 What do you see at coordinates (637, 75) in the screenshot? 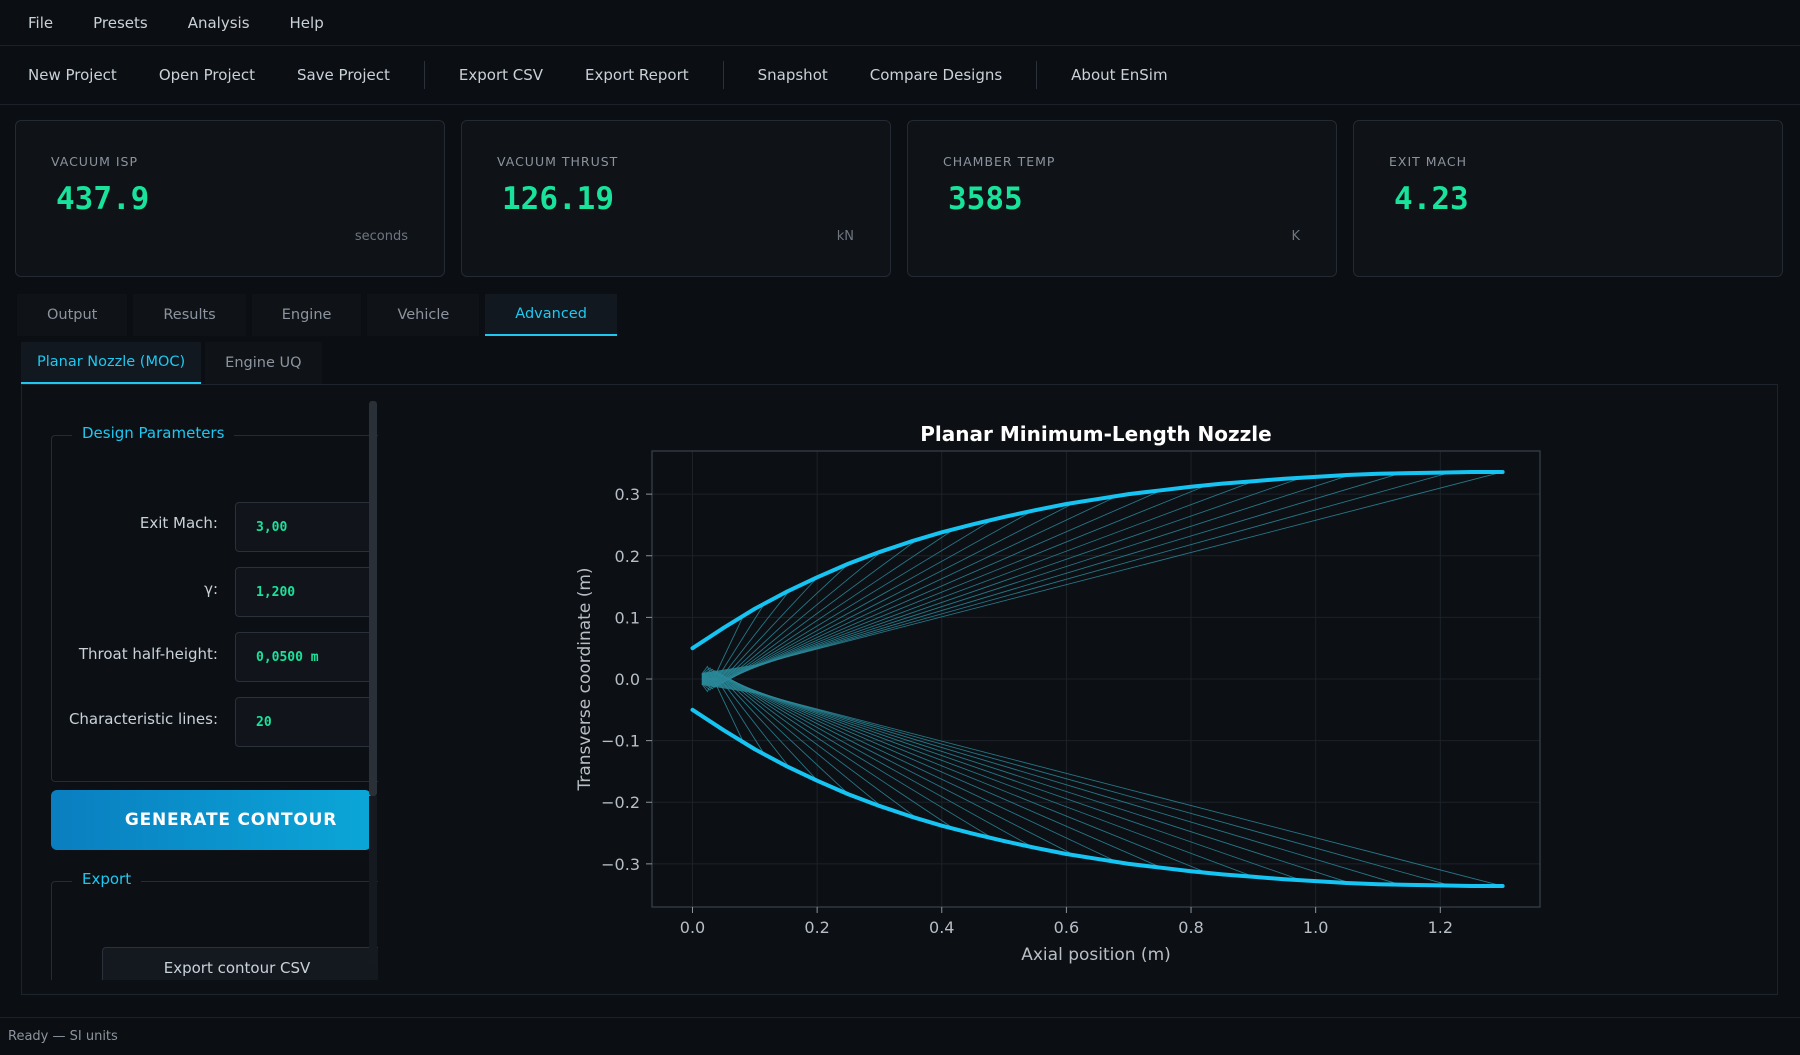
I see `export-report-button: Export Report` at bounding box center [637, 75].